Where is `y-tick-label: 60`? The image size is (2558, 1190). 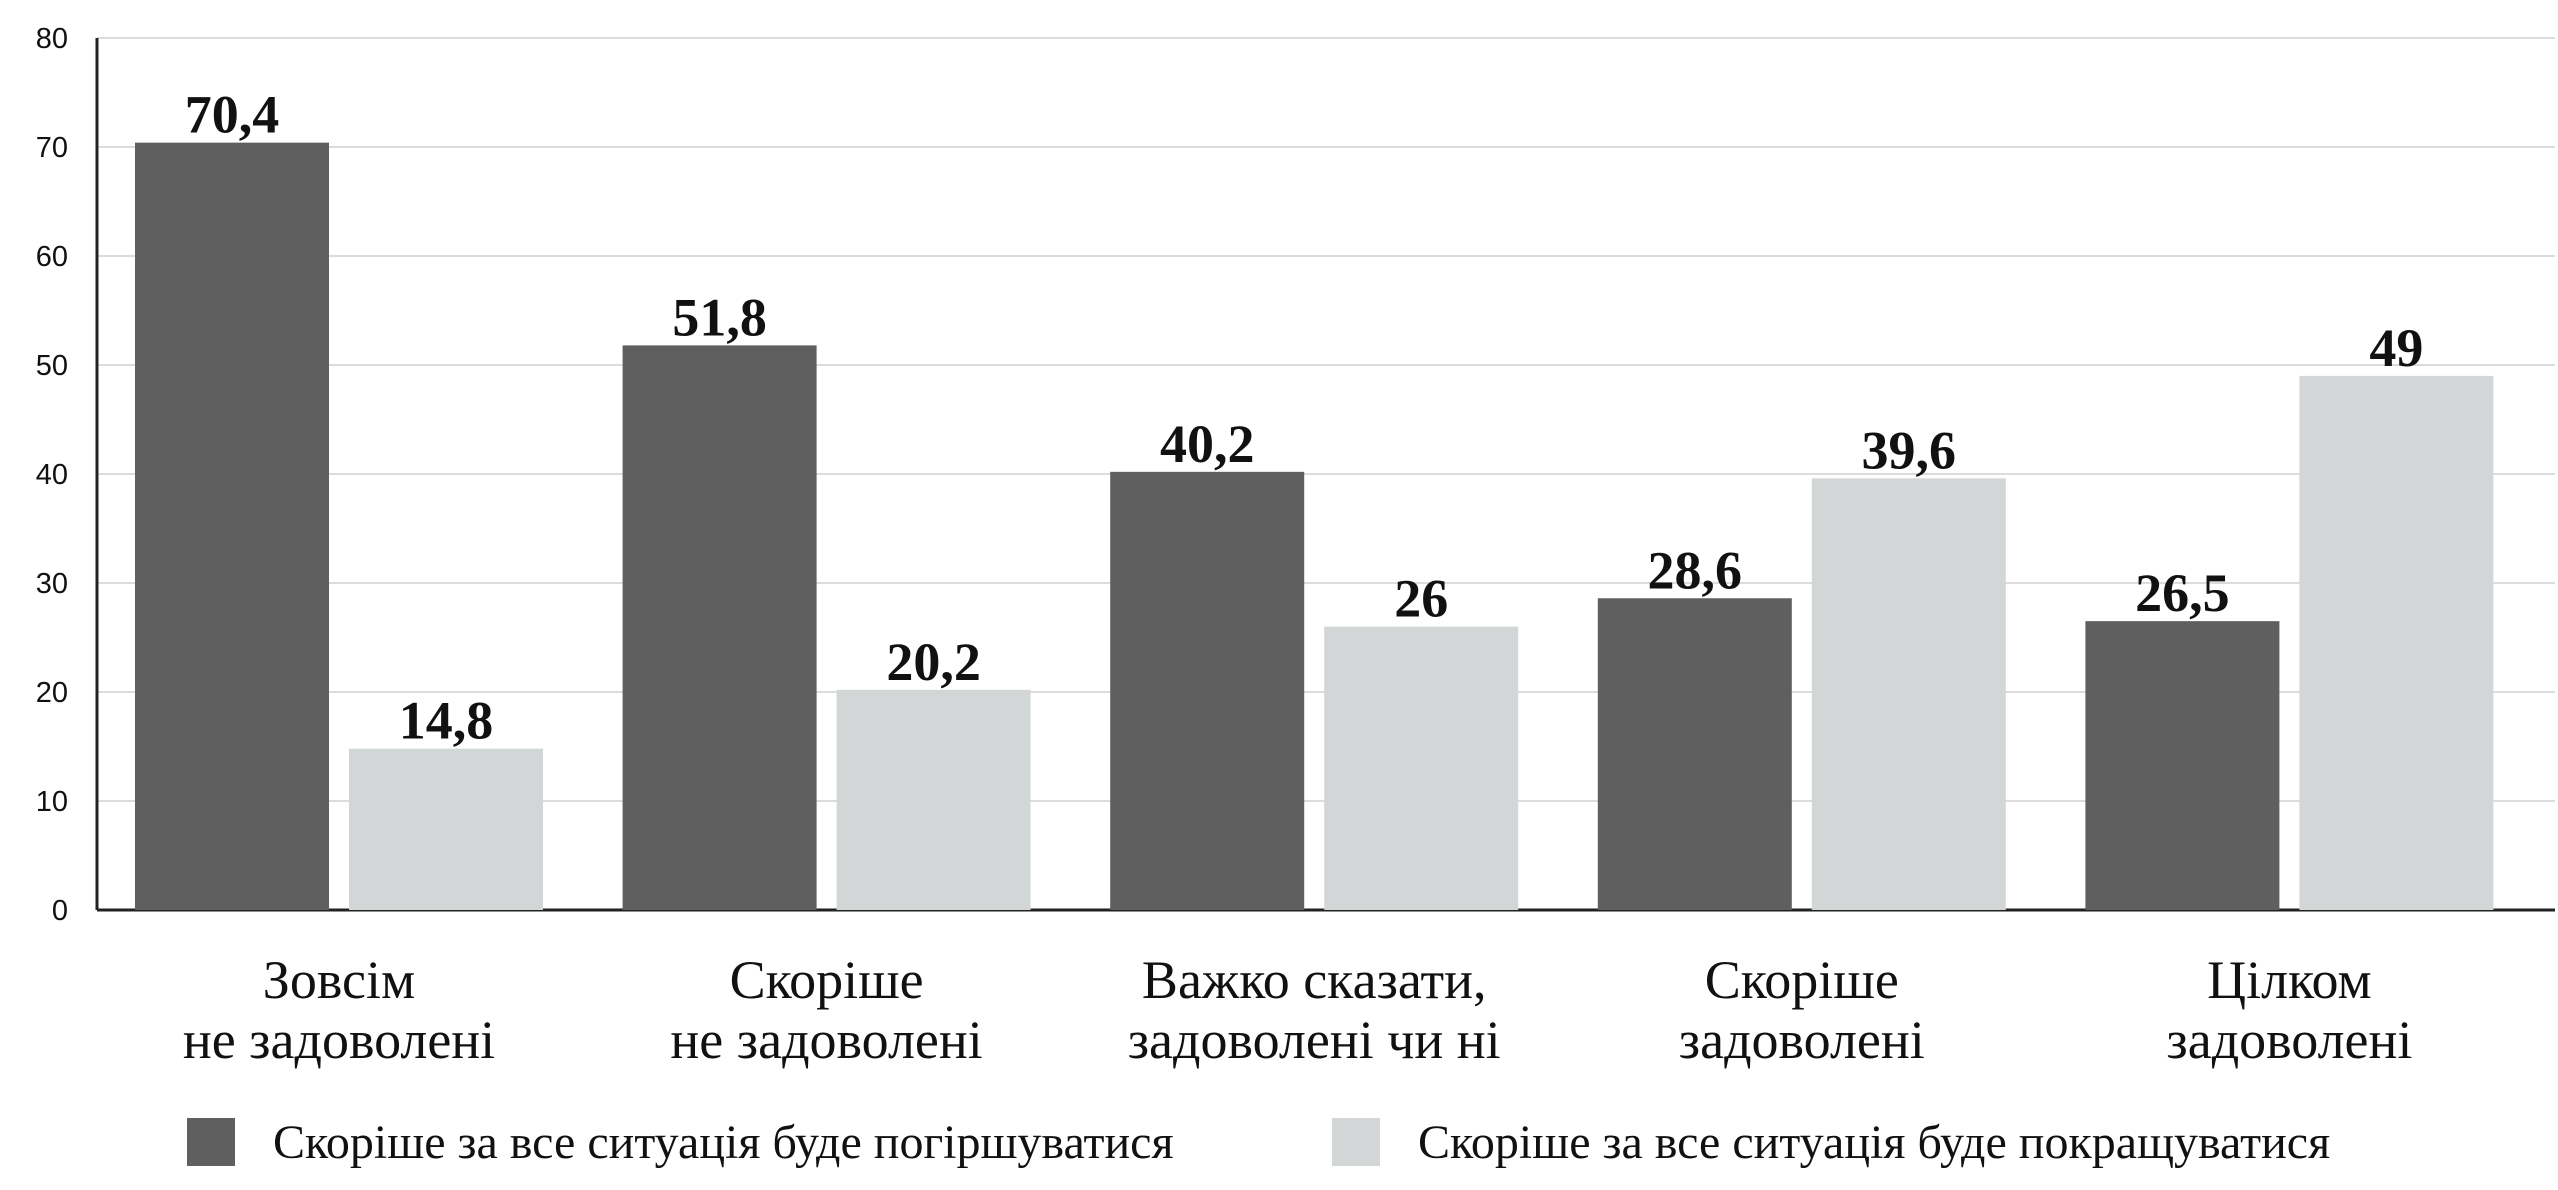 y-tick-label: 60 is located at coordinates (52, 257).